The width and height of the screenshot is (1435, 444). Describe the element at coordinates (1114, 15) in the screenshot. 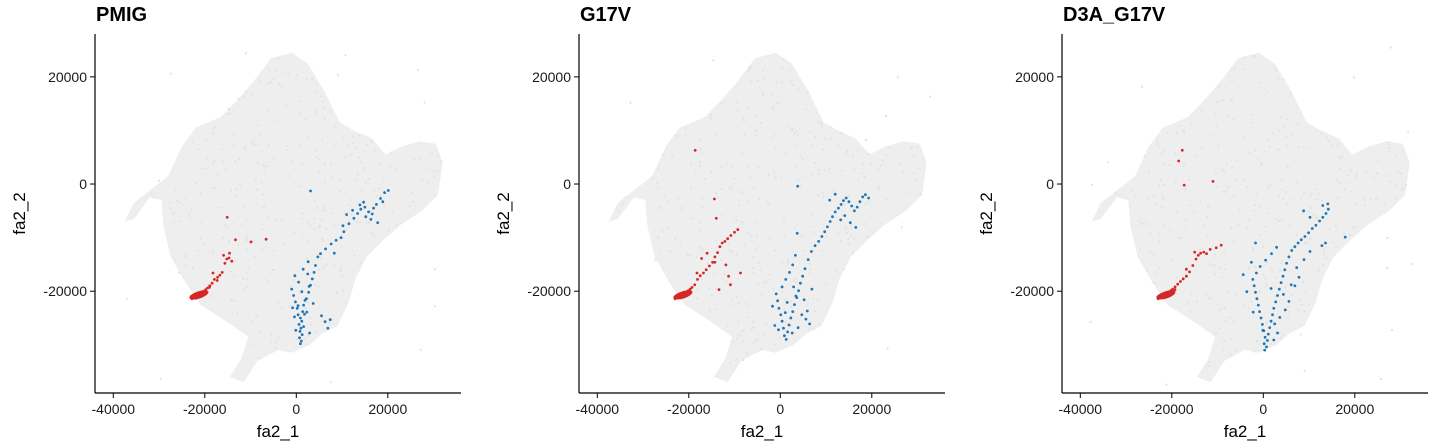

I see `panel-title: D3A_G17V` at that location.